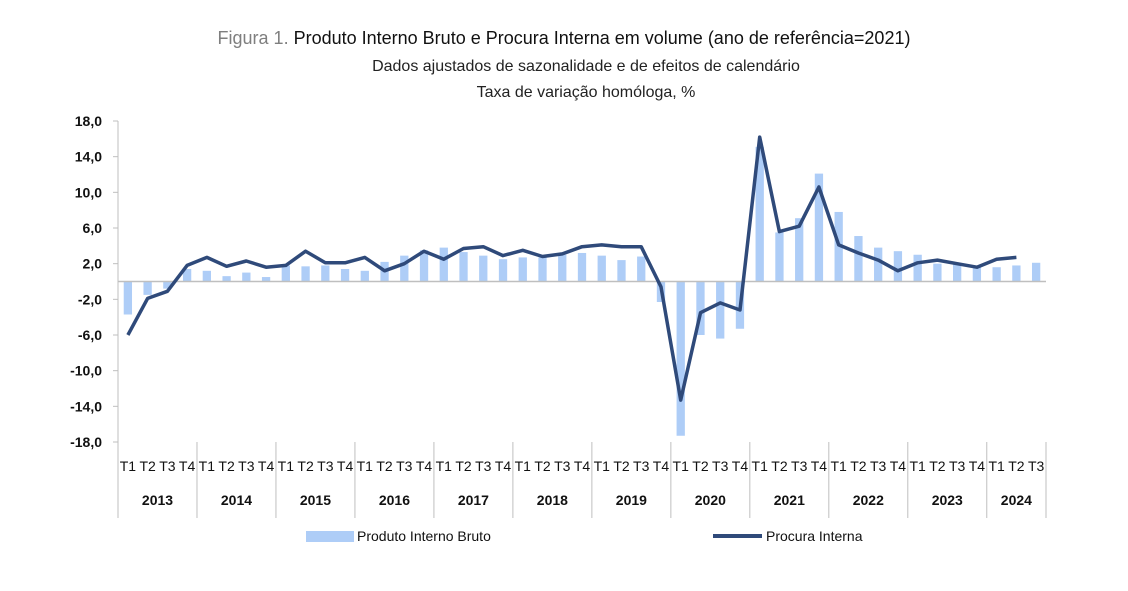 The image size is (1128, 591). Describe the element at coordinates (236, 500) in the screenshot. I see `x-year-label: 2014` at that location.